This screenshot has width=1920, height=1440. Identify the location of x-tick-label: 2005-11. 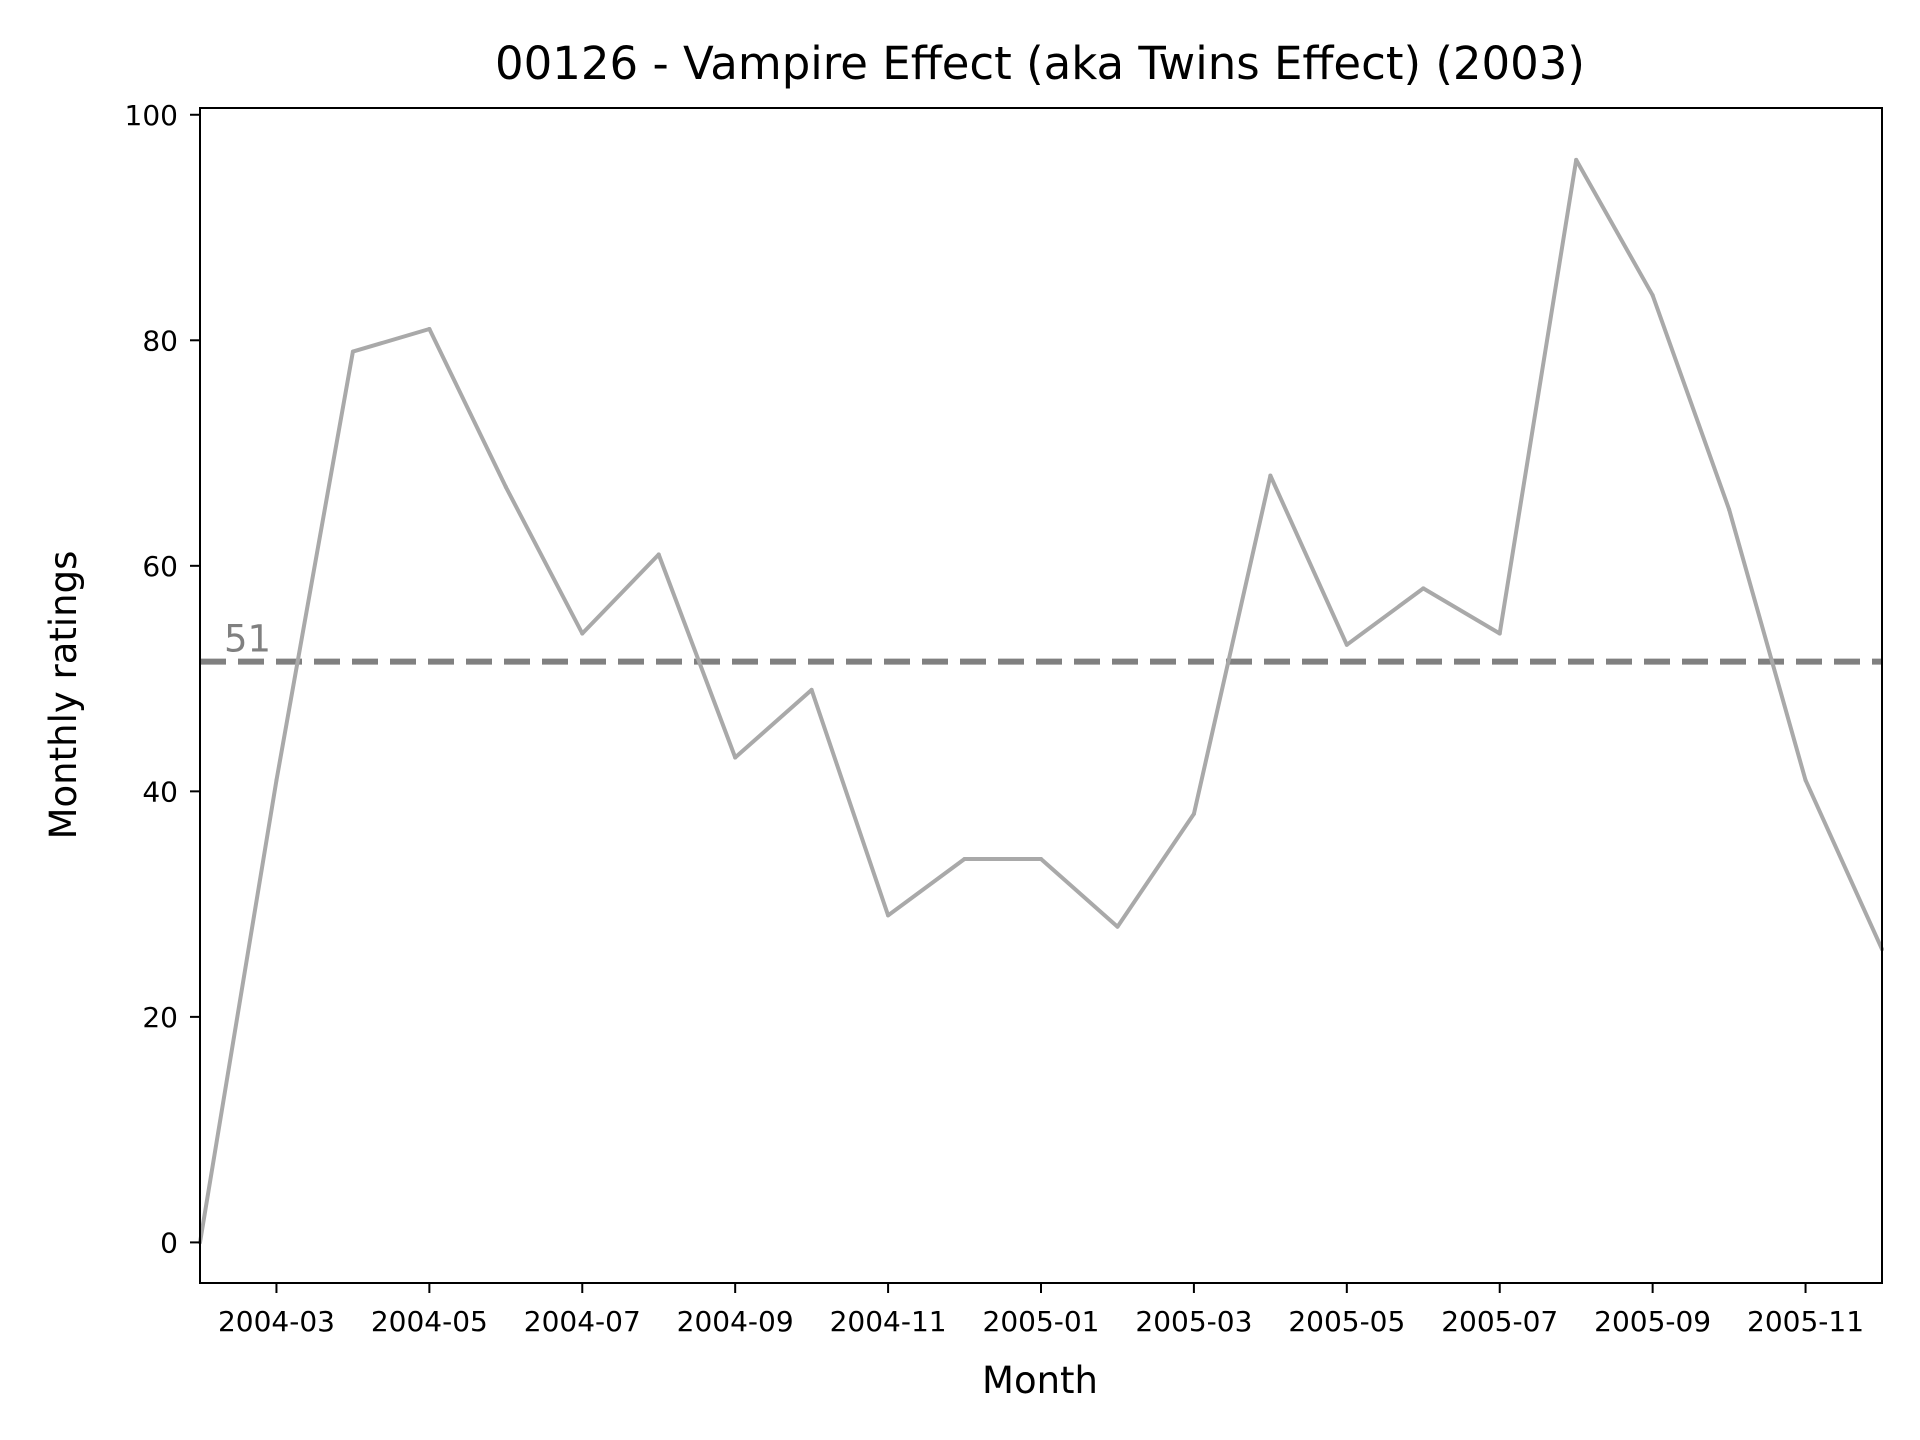
(1805, 1321).